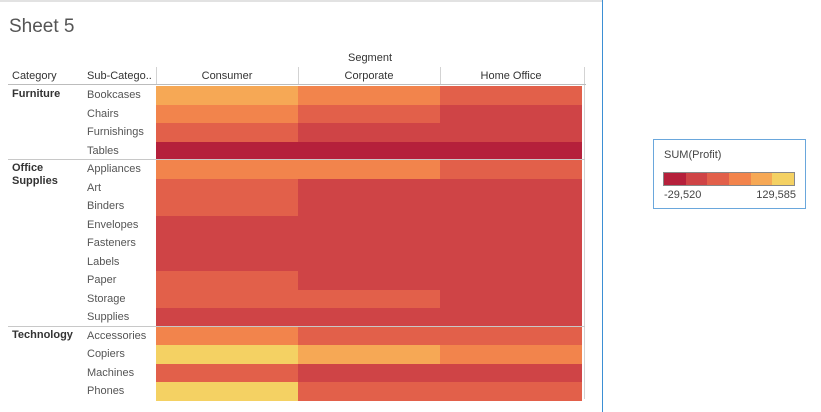 The image size is (821, 412). I want to click on heatmap-cell-envelopes-home-office, so click(511, 225).